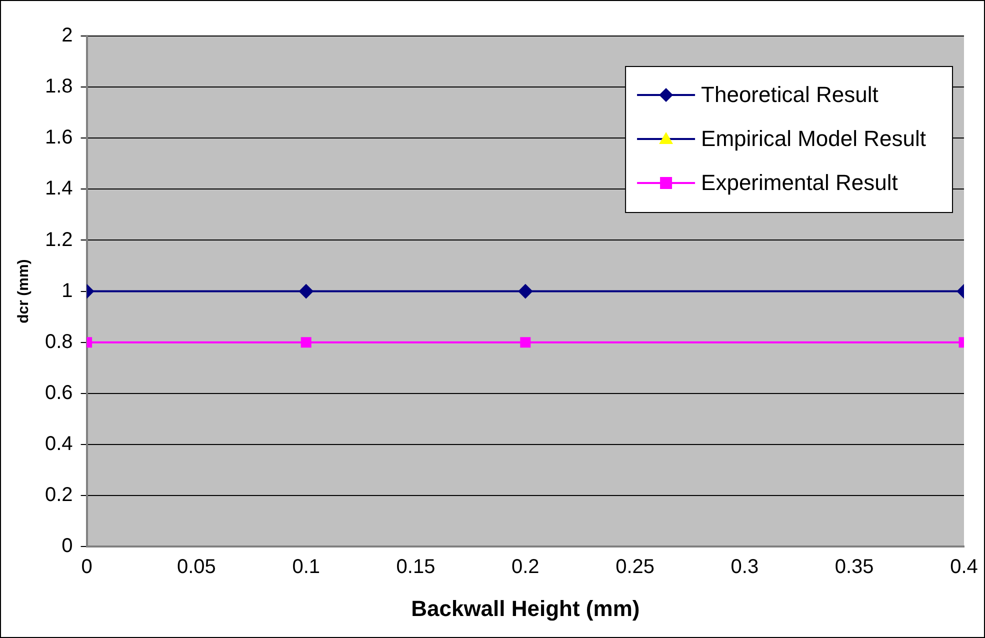 This screenshot has height=638, width=985. Describe the element at coordinates (58, 137) in the screenshot. I see `y-tick-label: 1.6` at that location.